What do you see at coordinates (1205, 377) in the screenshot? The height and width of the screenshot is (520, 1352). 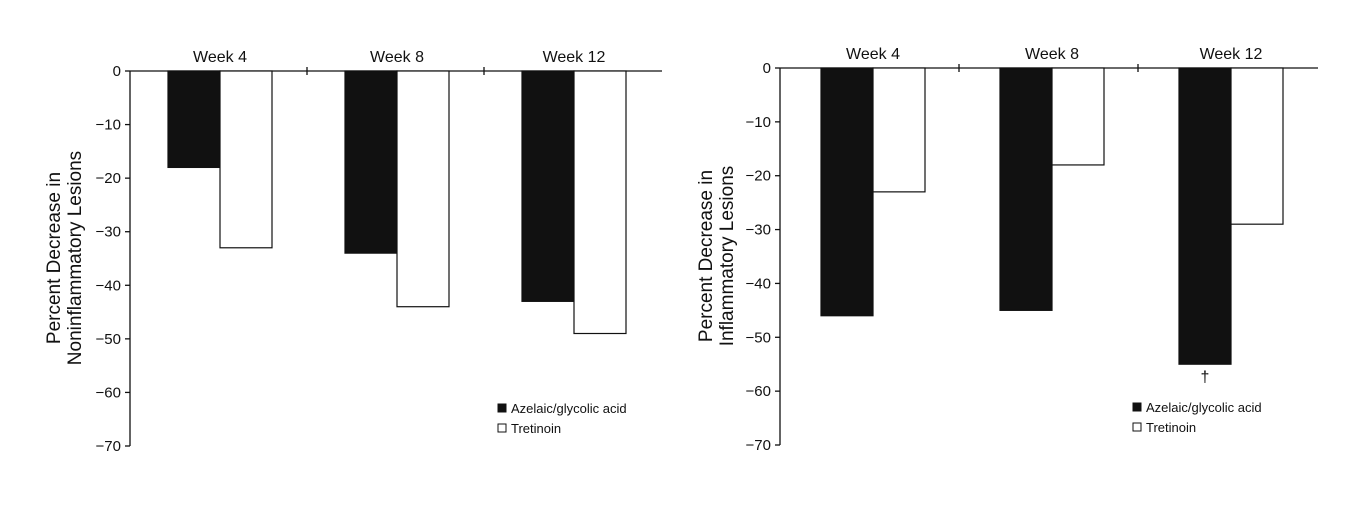 I see `significance-marker: †` at bounding box center [1205, 377].